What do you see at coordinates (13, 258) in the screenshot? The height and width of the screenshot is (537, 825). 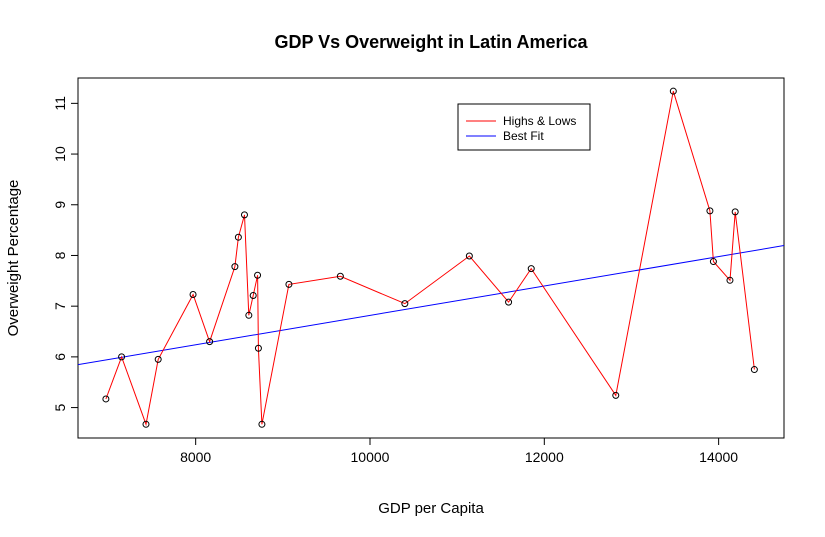 I see `y-axis-label: Overweight Percentage` at bounding box center [13, 258].